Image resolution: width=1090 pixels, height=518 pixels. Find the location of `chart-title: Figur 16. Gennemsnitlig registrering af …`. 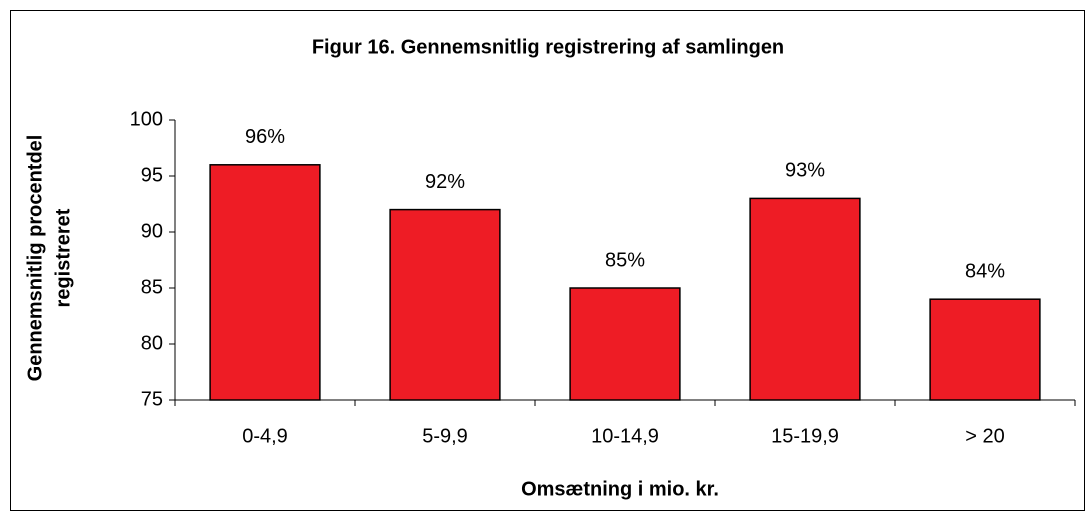

chart-title: Figur 16. Gennemsnitlig registrering af … is located at coordinates (548, 47).